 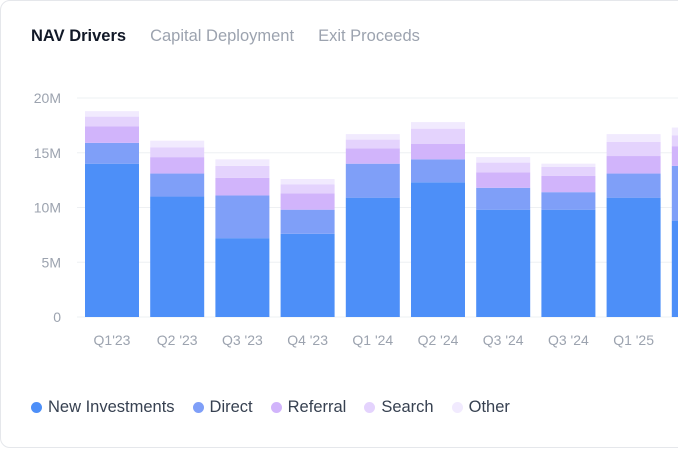 I want to click on y-tick-label: 20M, so click(x=47, y=98).